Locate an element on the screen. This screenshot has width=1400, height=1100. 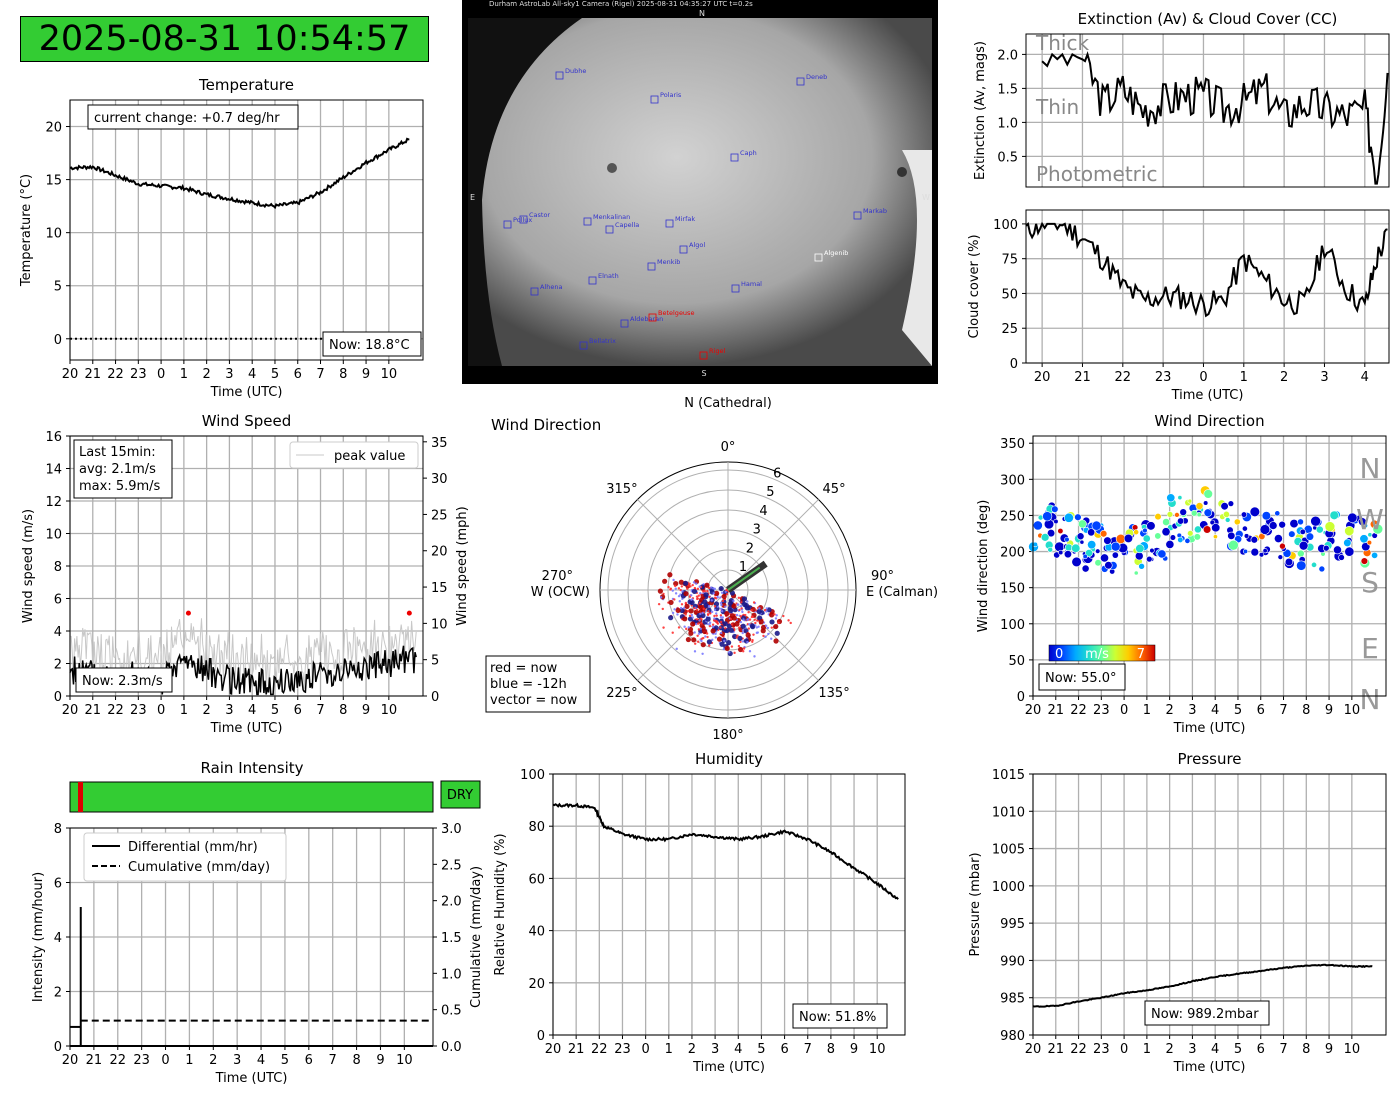
x-tick-label: 9 is located at coordinates (854, 1049).